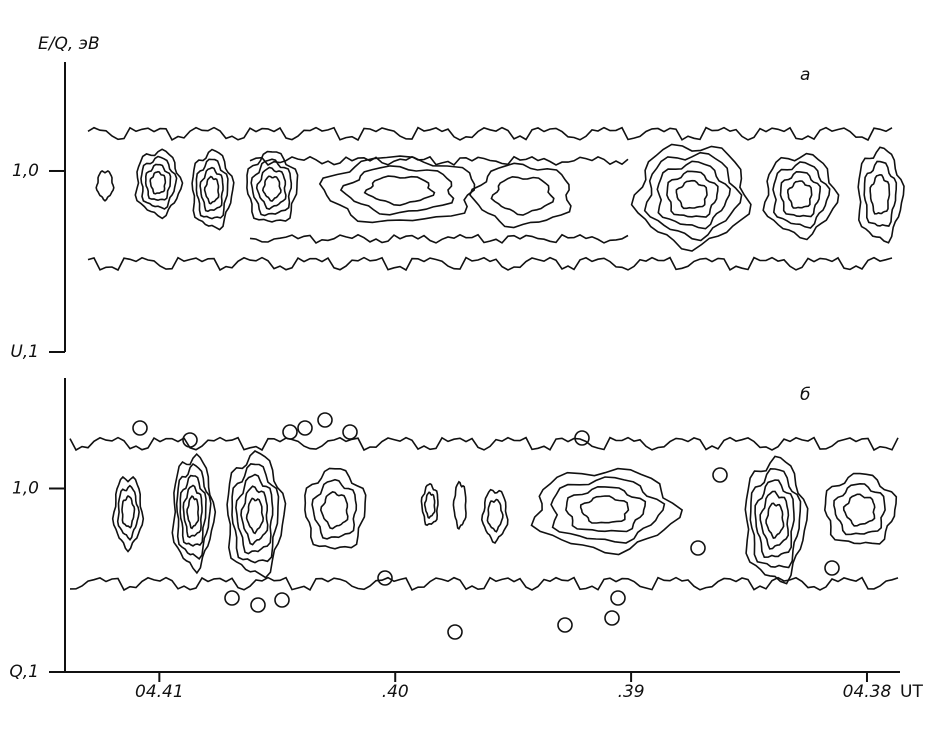  What do you see at coordinates (867, 692) in the screenshot?
I see `x-tick-label: 04.38` at bounding box center [867, 692].